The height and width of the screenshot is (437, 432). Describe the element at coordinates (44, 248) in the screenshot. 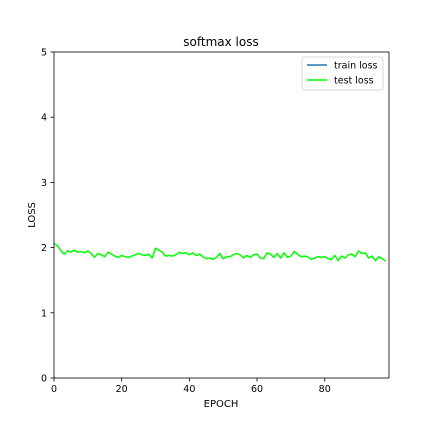

I see `y-tick-label: 2` at that location.